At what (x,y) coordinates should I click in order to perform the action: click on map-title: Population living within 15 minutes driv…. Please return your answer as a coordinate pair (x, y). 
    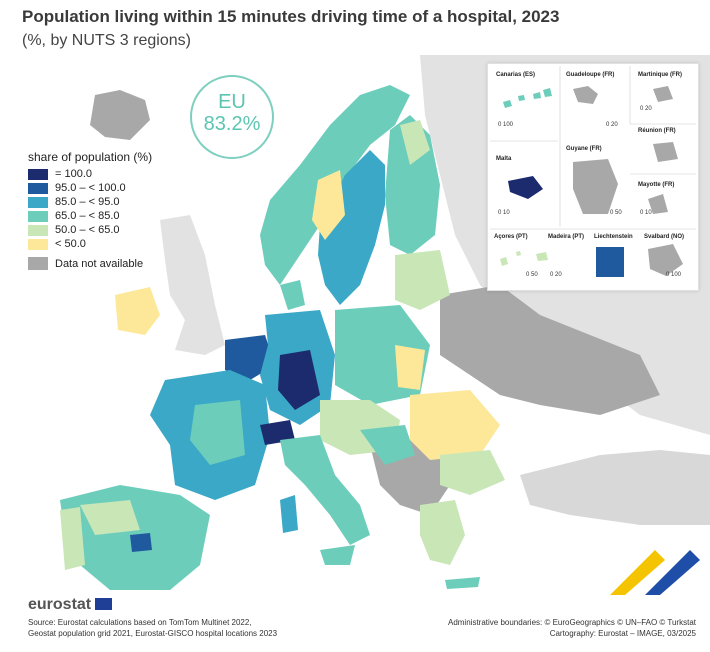
    Looking at the image, I should click on (291, 16).